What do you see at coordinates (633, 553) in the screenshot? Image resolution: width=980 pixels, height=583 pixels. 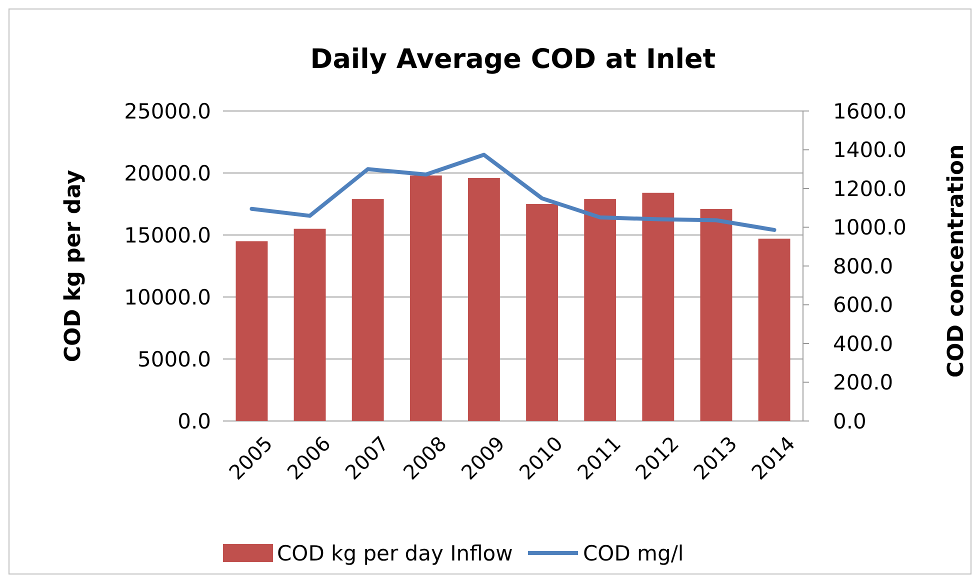 I see `legend-label: COD mg/l` at bounding box center [633, 553].